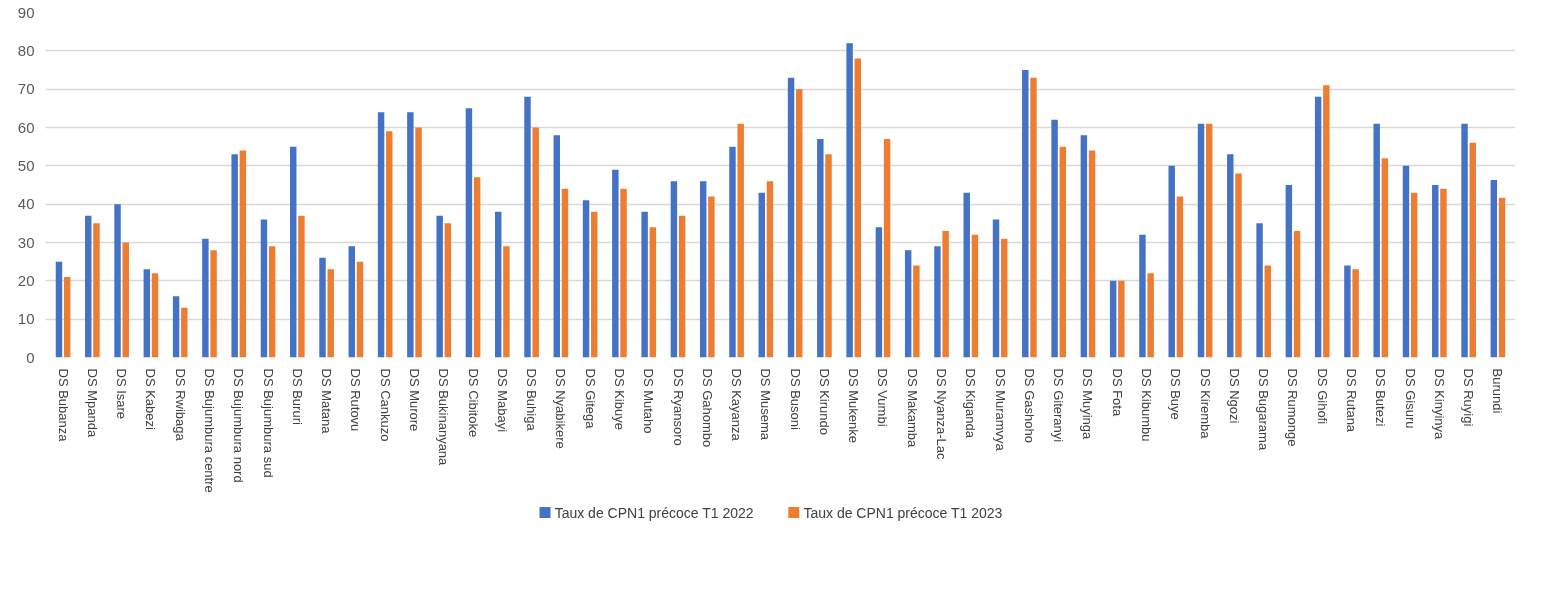 The image size is (1555, 597). What do you see at coordinates (26, 165) in the screenshot?
I see `y-tick-label: 50` at bounding box center [26, 165].